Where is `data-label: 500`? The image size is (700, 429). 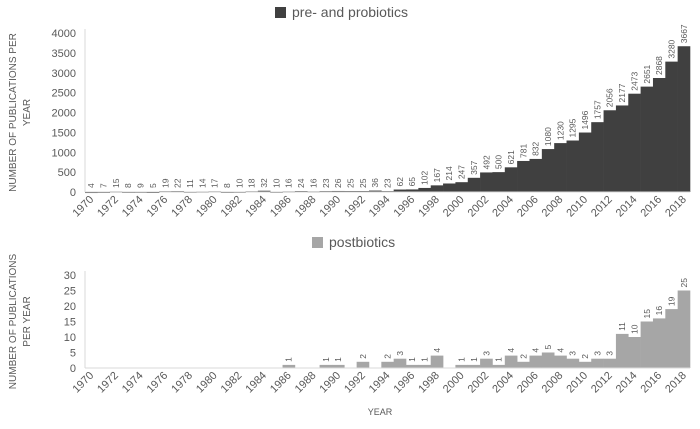
data-label: 500 is located at coordinates (499, 162).